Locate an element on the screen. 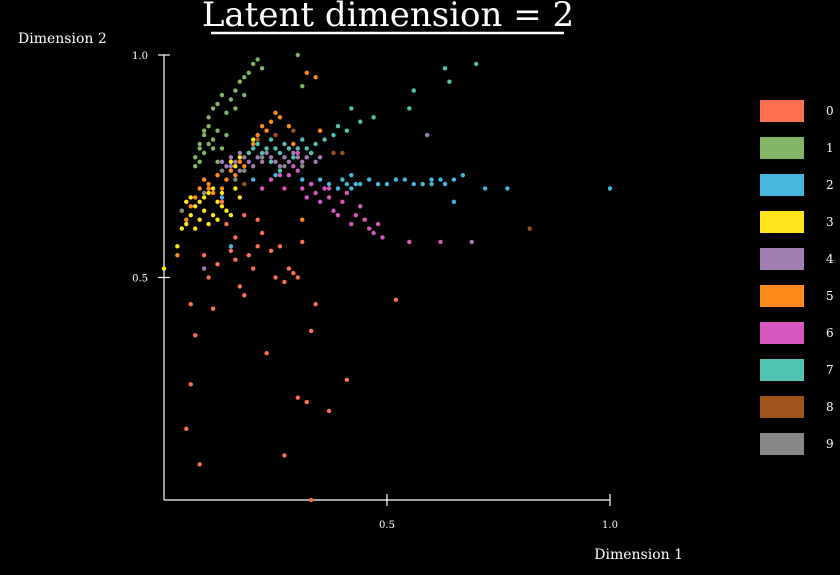 This screenshot has width=840, height=575. y-axis-label: Dimension 2 is located at coordinates (62, 39).